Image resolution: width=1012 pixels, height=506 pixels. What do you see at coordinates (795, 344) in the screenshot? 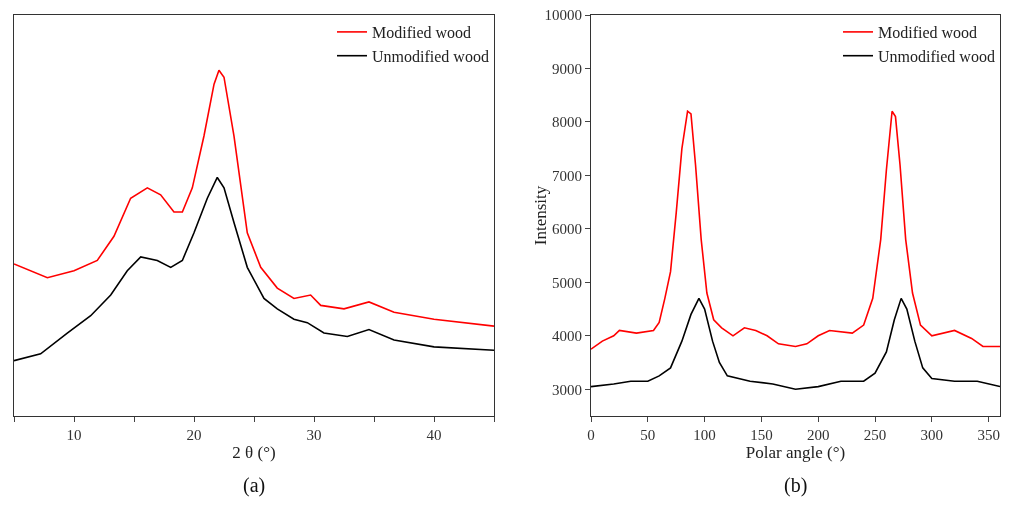
I see `line-series` at bounding box center [795, 344].